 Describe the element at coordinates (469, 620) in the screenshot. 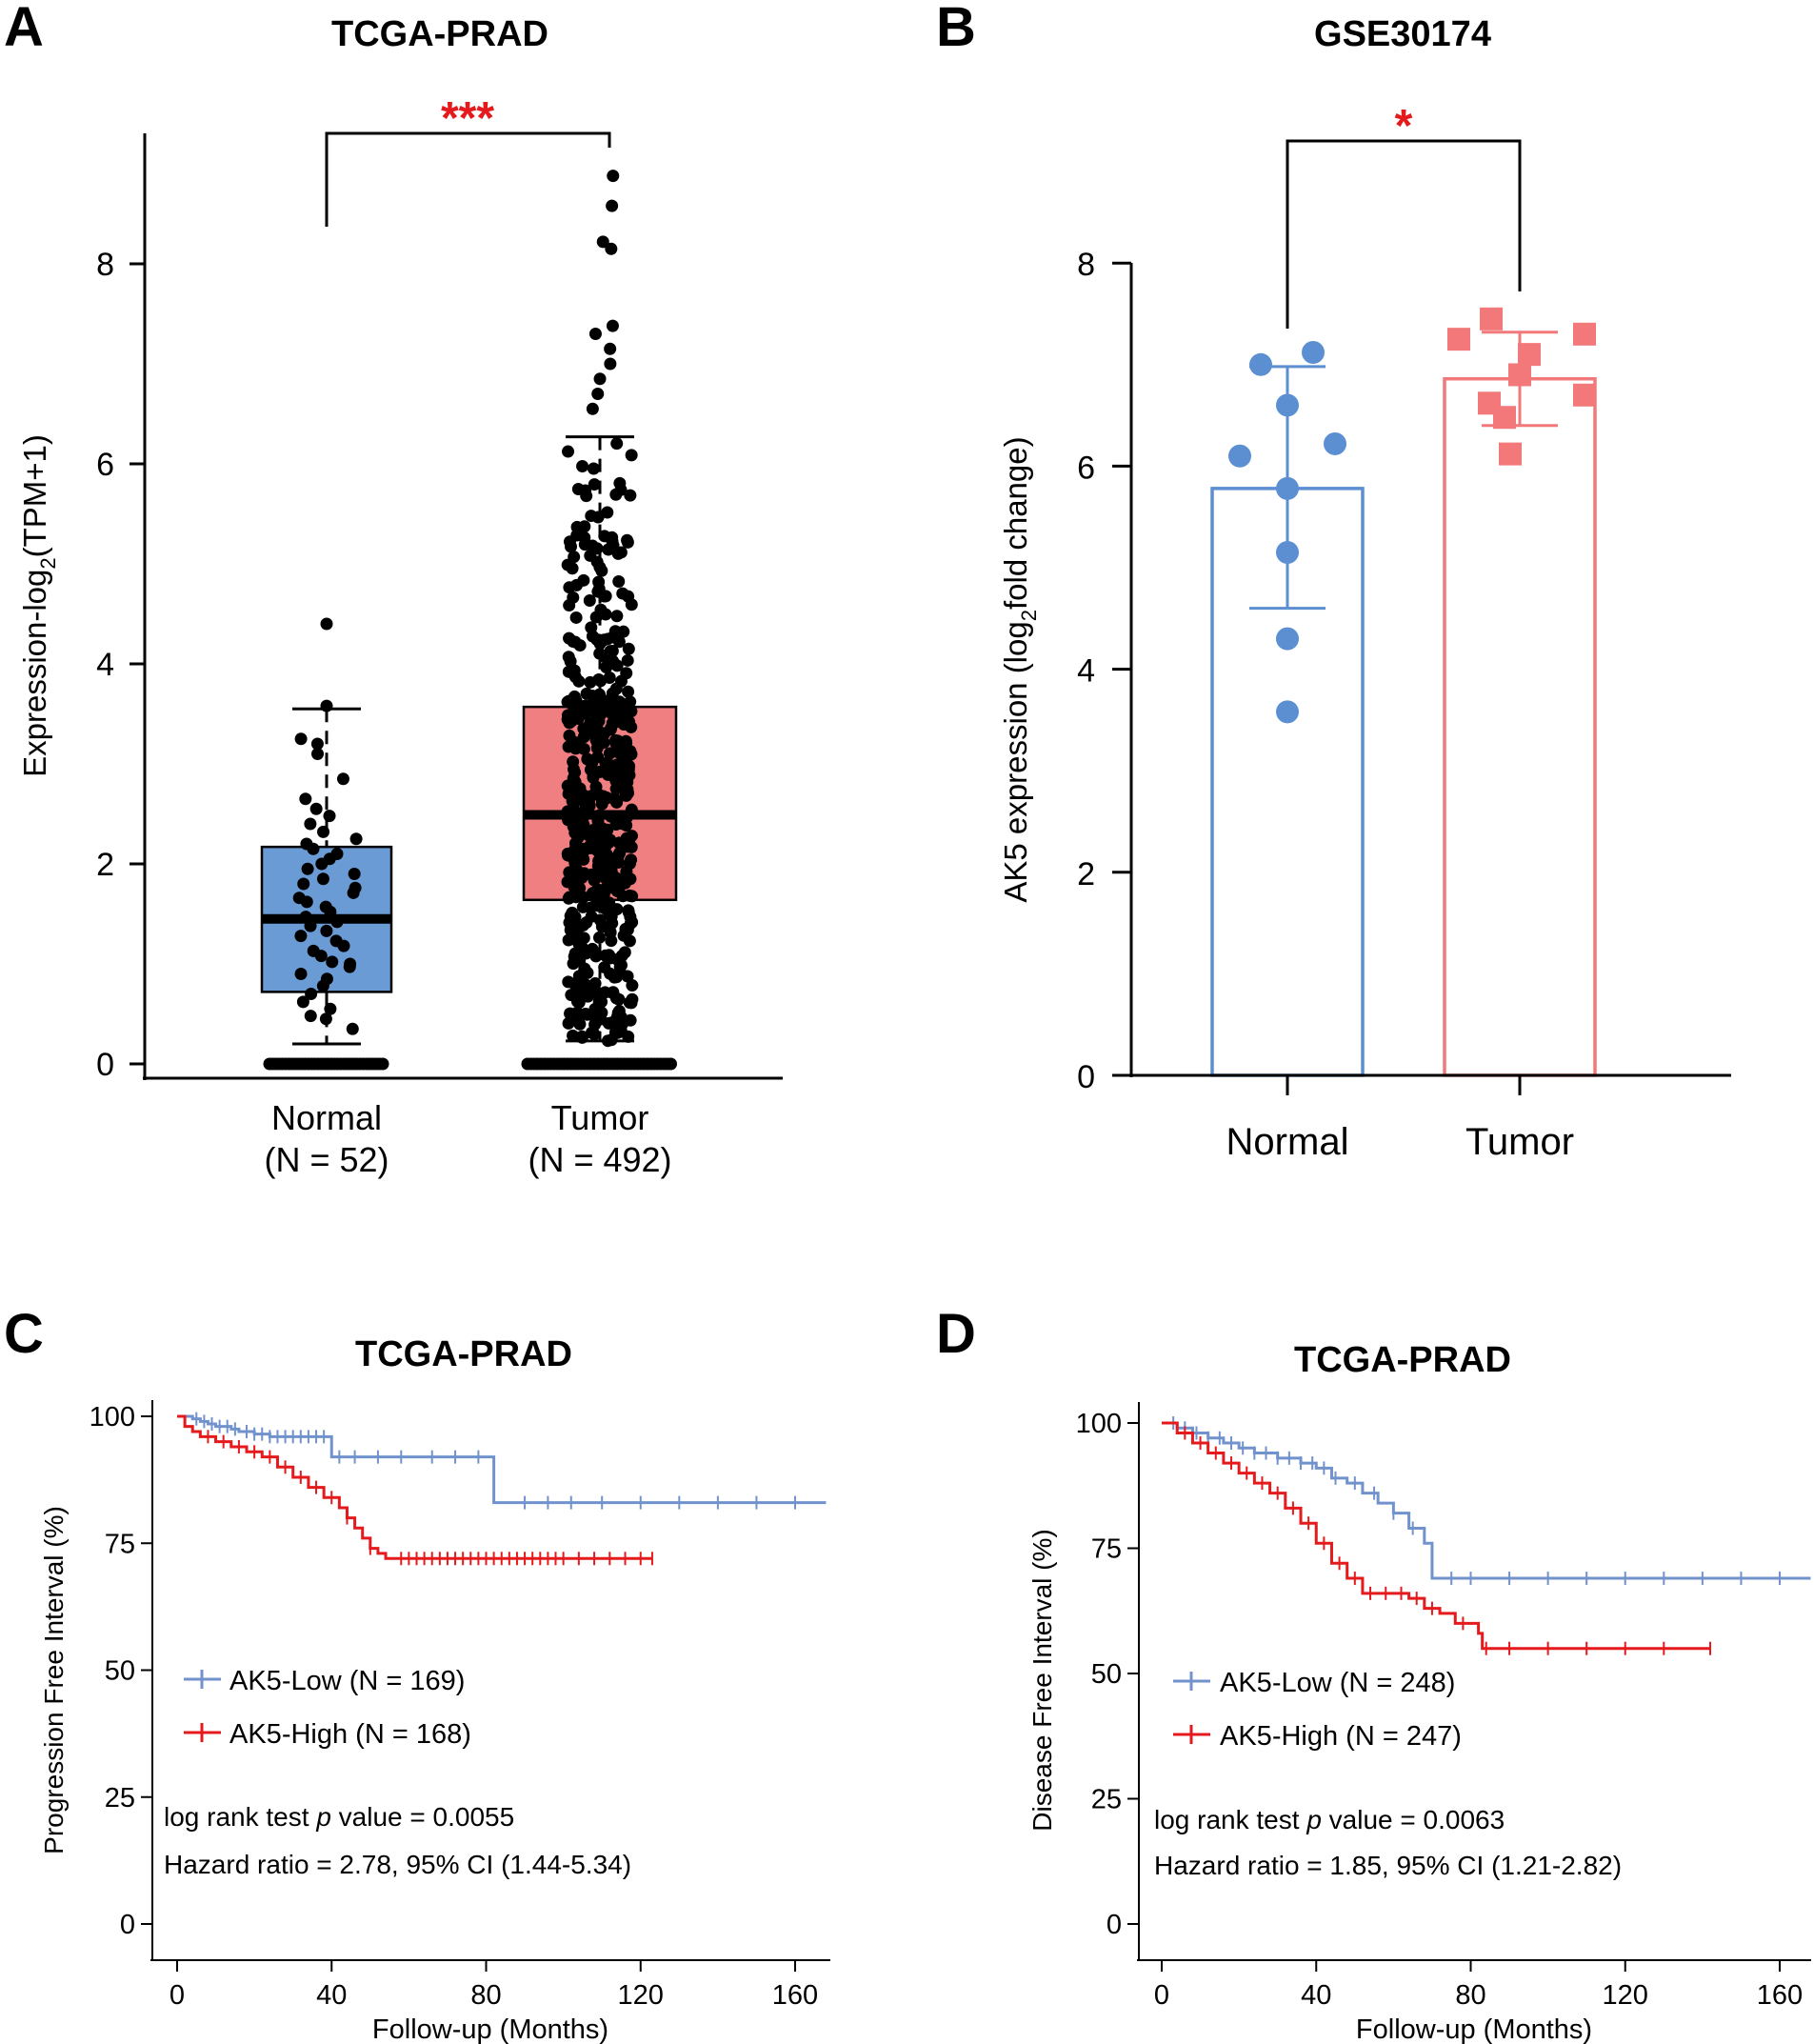

I see `panel-a-marks` at that location.